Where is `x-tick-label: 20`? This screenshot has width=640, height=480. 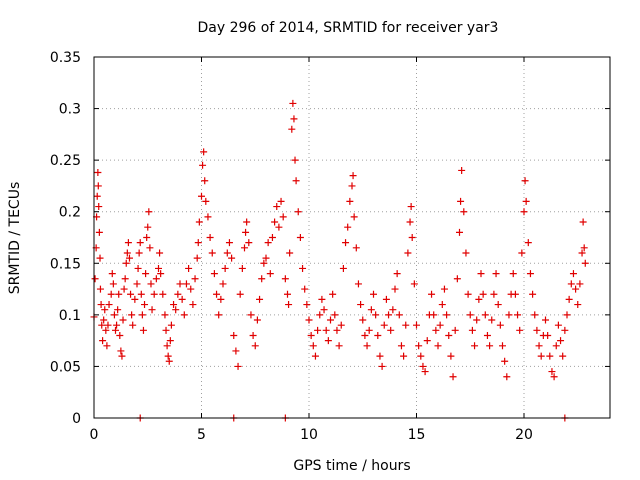 x-tick-label: 20 is located at coordinates (524, 435).